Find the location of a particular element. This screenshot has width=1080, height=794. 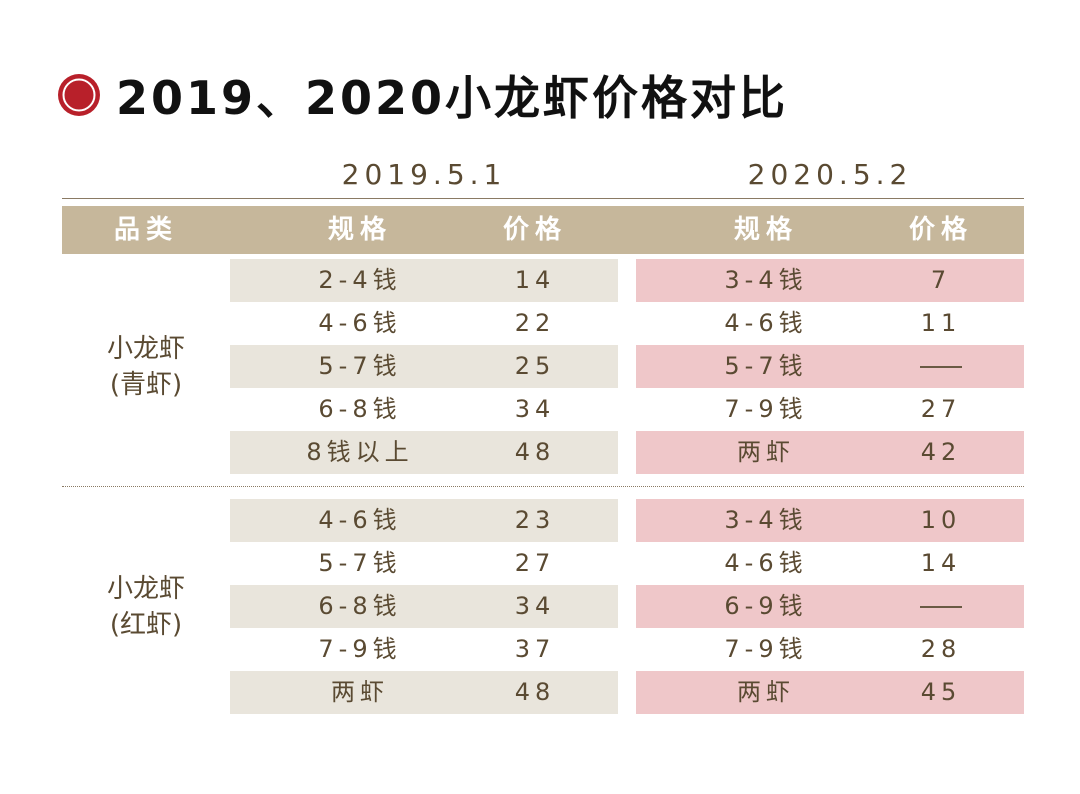

cell-group-2019: 7-9钱 37 is located at coordinates (424, 649).